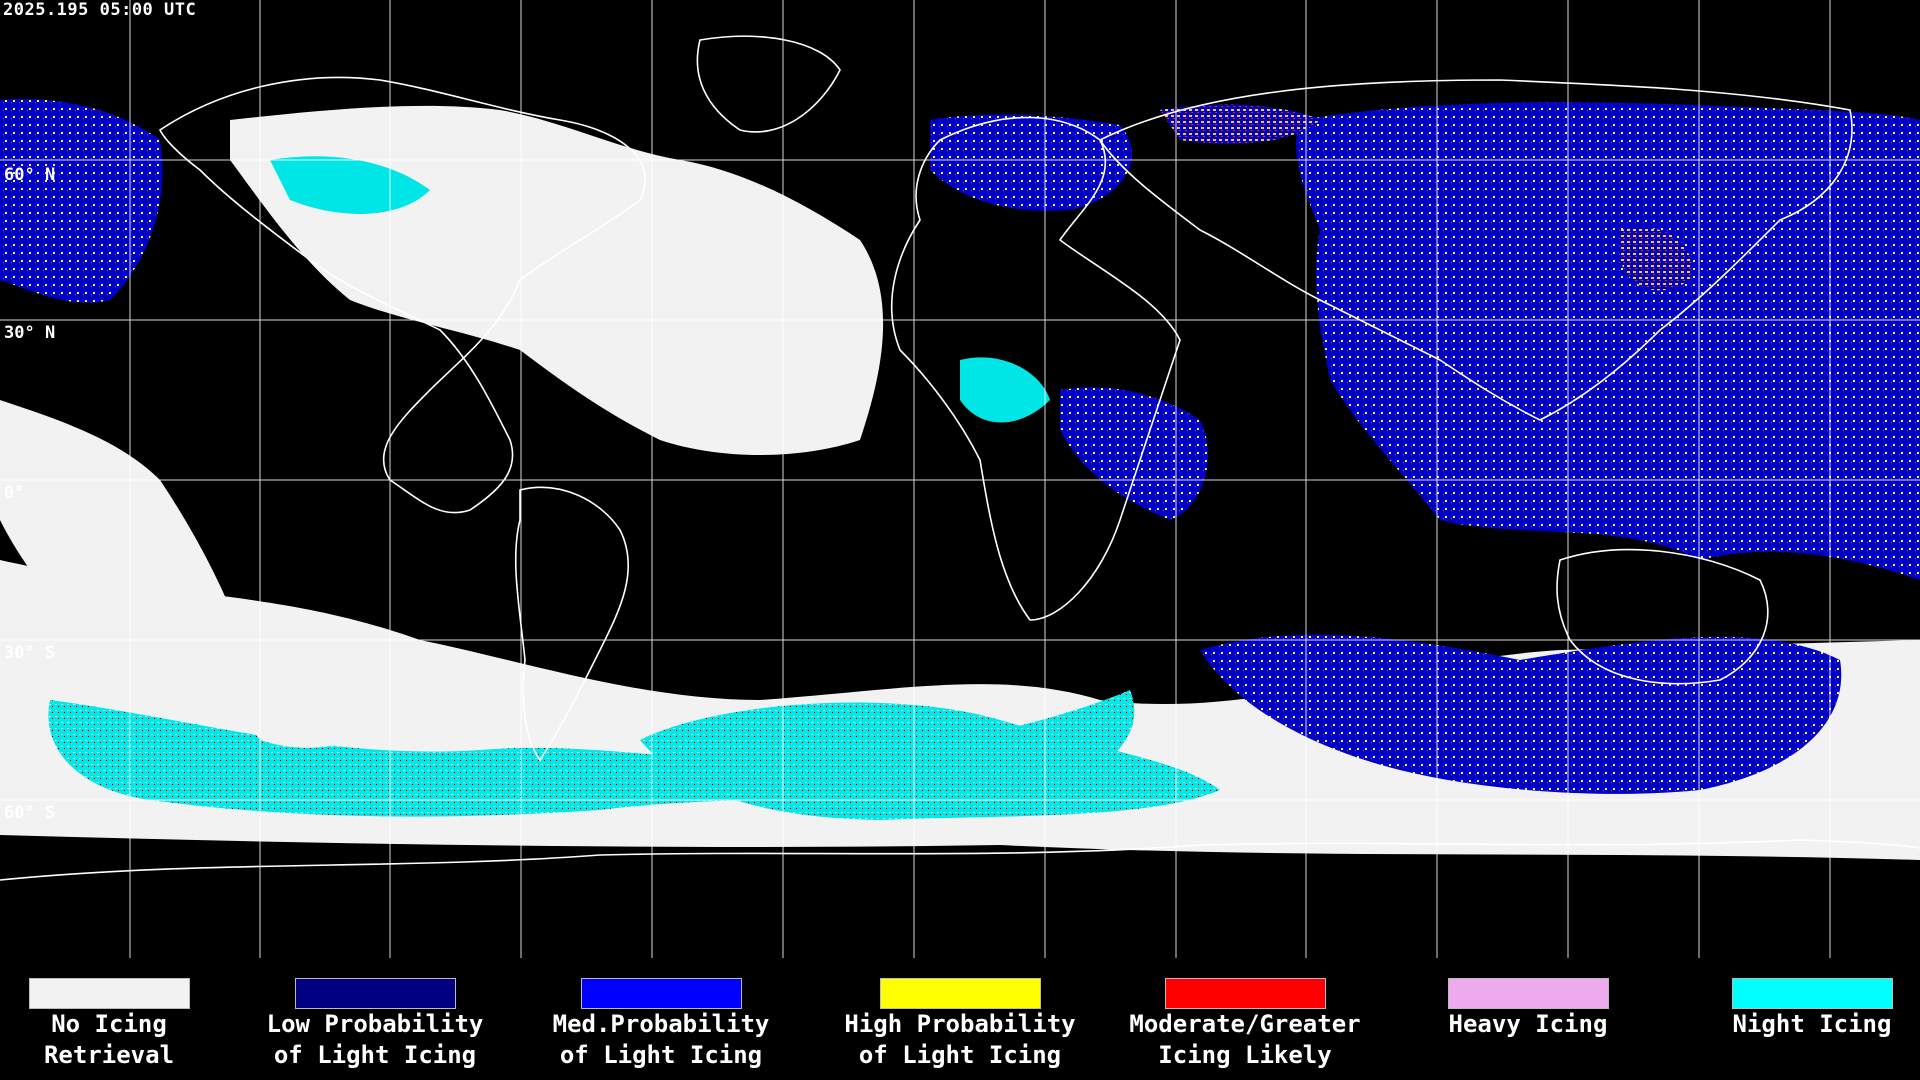 Image resolution: width=1920 pixels, height=1080 pixels. I want to click on no-icing-south-pacific, so click(313, 674).